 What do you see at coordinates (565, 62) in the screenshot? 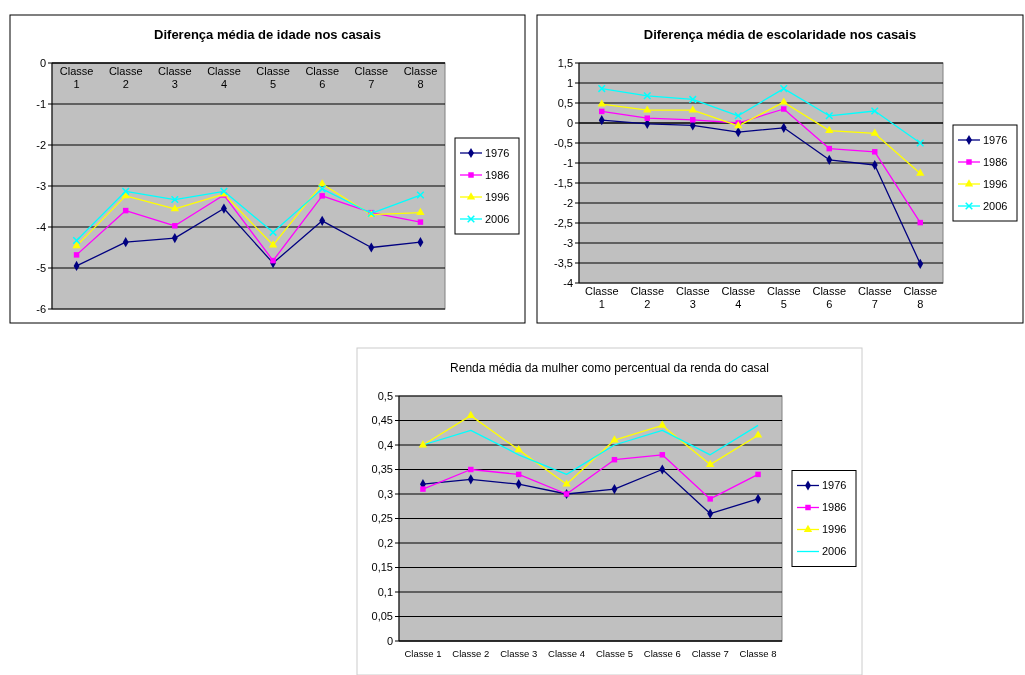
I see `y-tick-label: 1,5` at bounding box center [565, 62].